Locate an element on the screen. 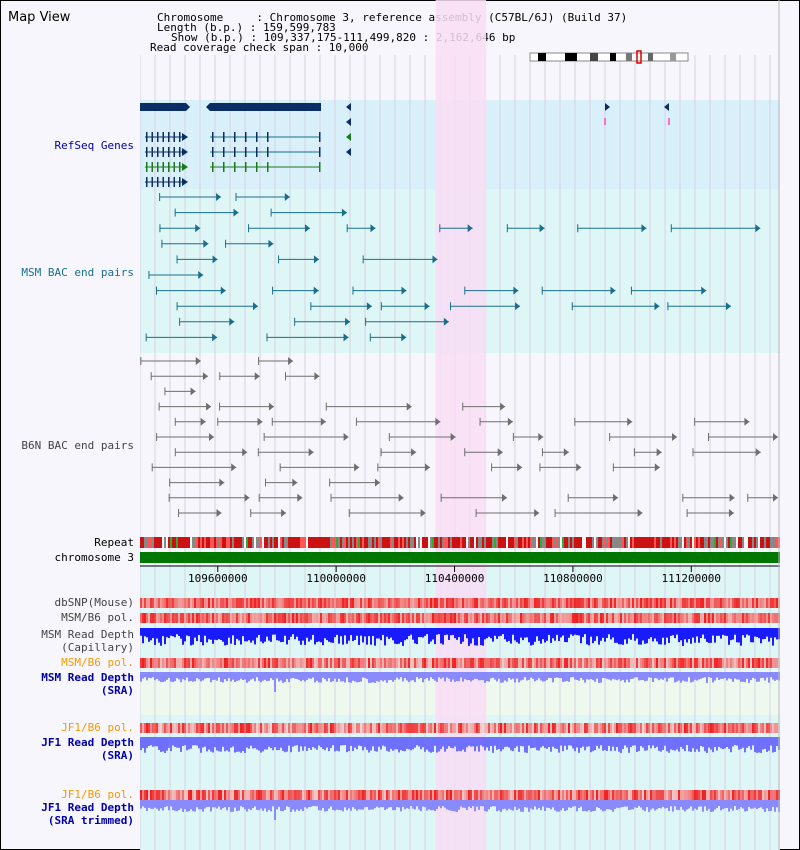 The height and width of the screenshot is (850, 800). jf1-depth-trim-label-1: JF1 Read Depth is located at coordinates (87, 807).